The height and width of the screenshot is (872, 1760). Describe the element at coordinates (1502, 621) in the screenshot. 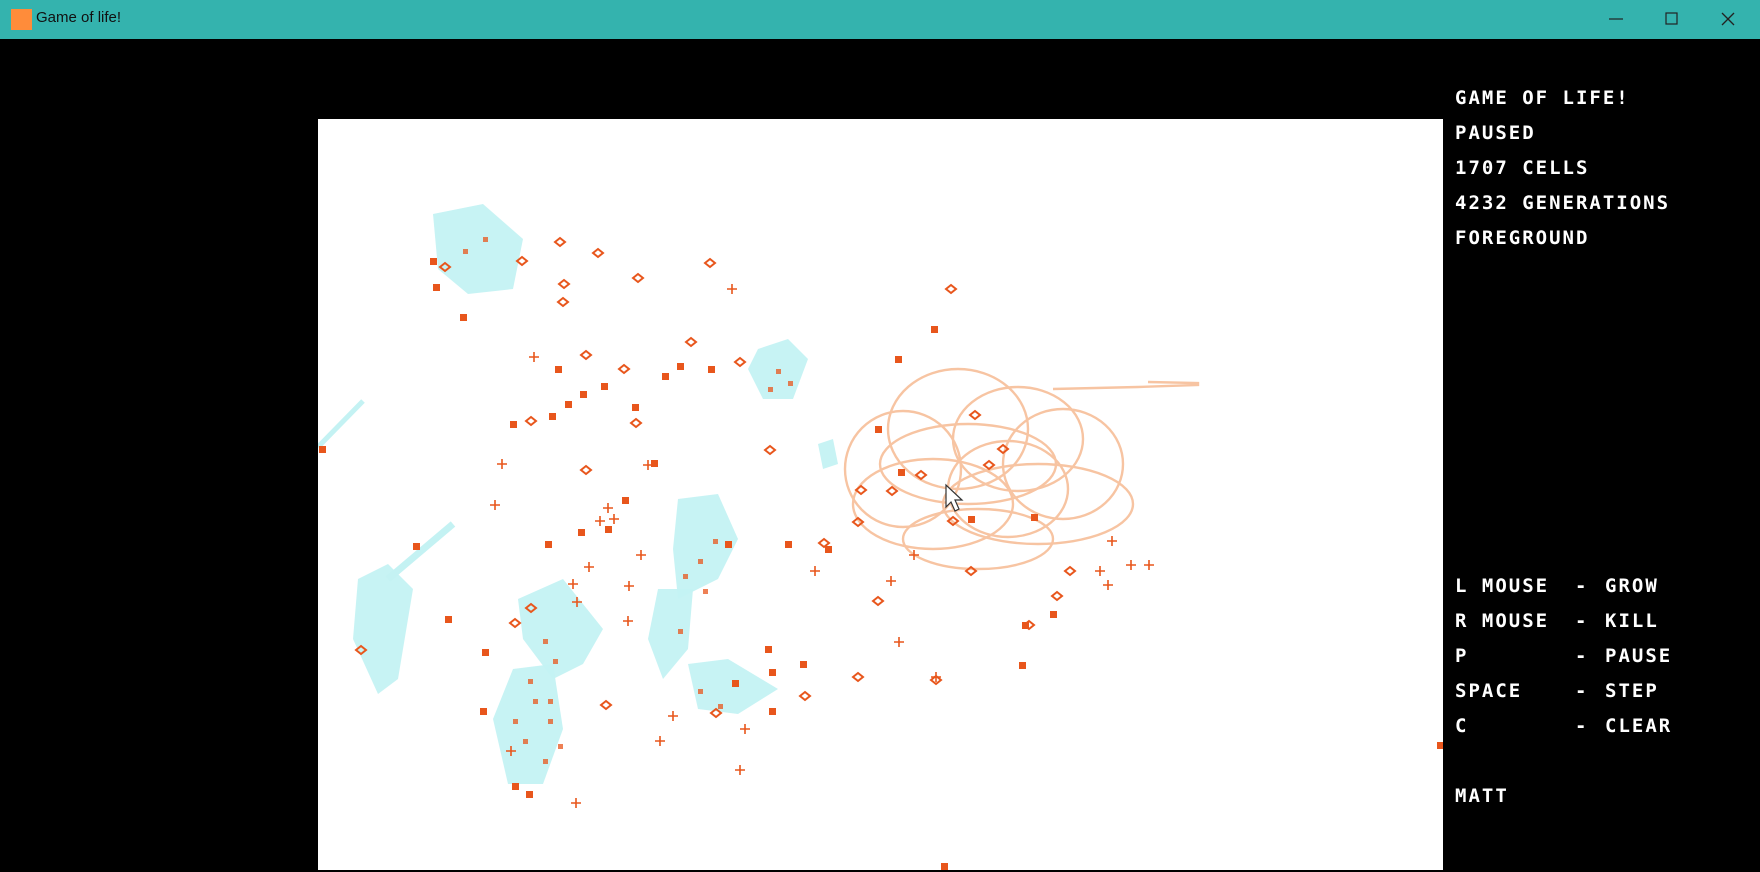

I see `control-key: R MOUSE` at that location.